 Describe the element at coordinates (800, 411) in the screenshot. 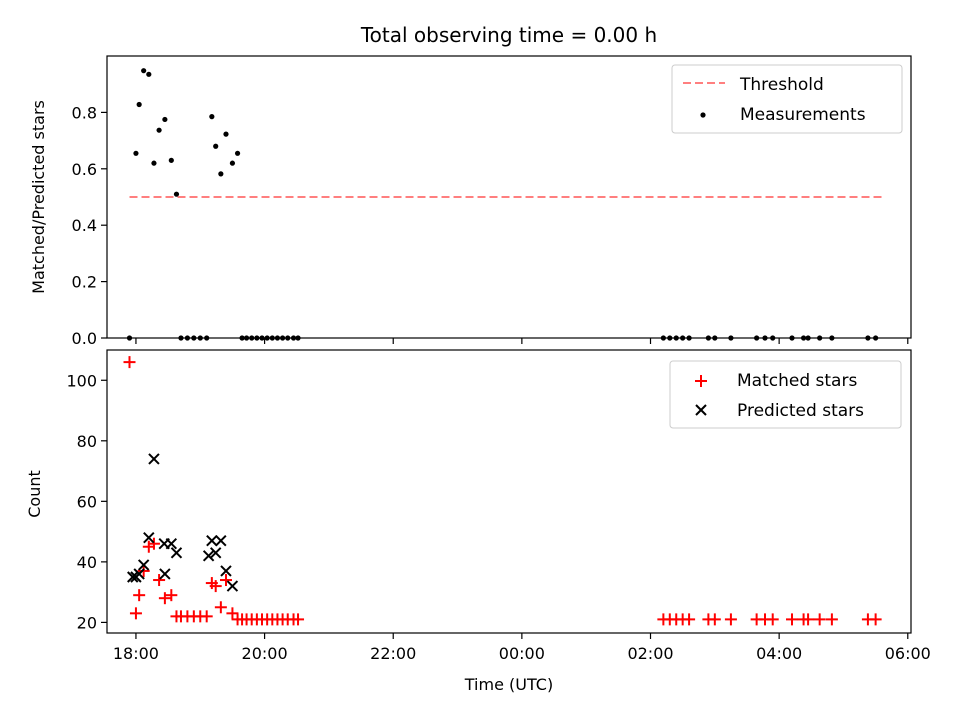

I see `legend-predicted-label: Predicted stars` at that location.